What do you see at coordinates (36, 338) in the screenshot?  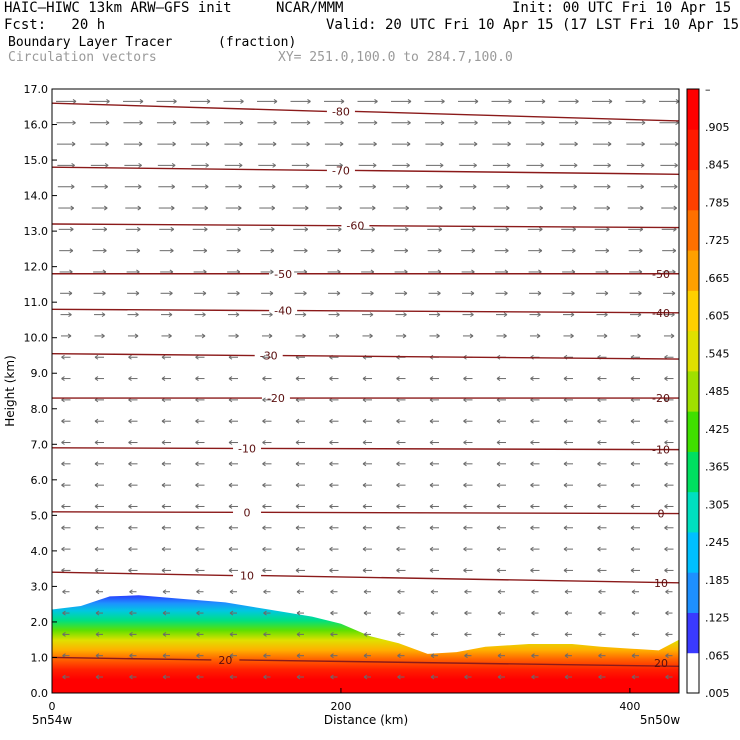 I see `y-tick-label: 10.0` at bounding box center [36, 338].